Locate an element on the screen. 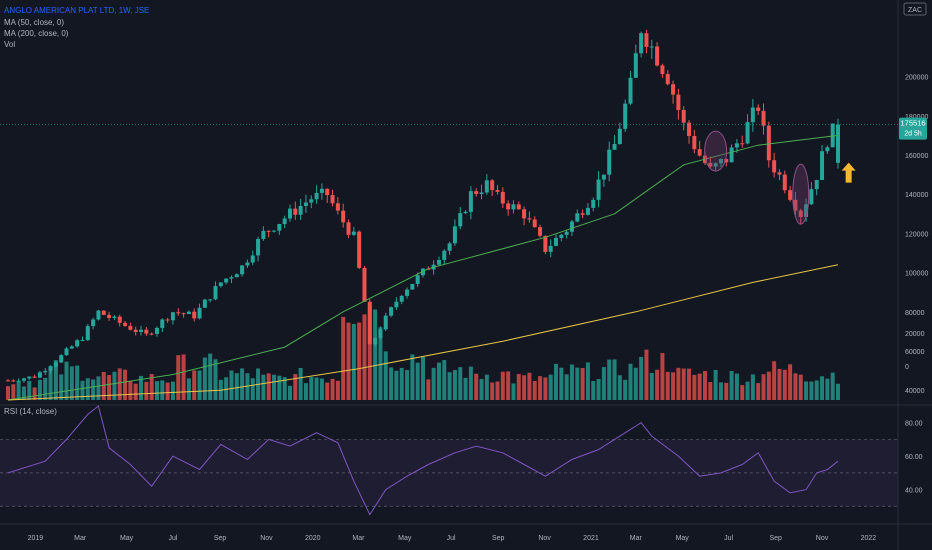 The width and height of the screenshot is (932, 550). symbol-title: ANGLO AMERICAN PLAT LTD, 1W, JSE is located at coordinates (76, 10).